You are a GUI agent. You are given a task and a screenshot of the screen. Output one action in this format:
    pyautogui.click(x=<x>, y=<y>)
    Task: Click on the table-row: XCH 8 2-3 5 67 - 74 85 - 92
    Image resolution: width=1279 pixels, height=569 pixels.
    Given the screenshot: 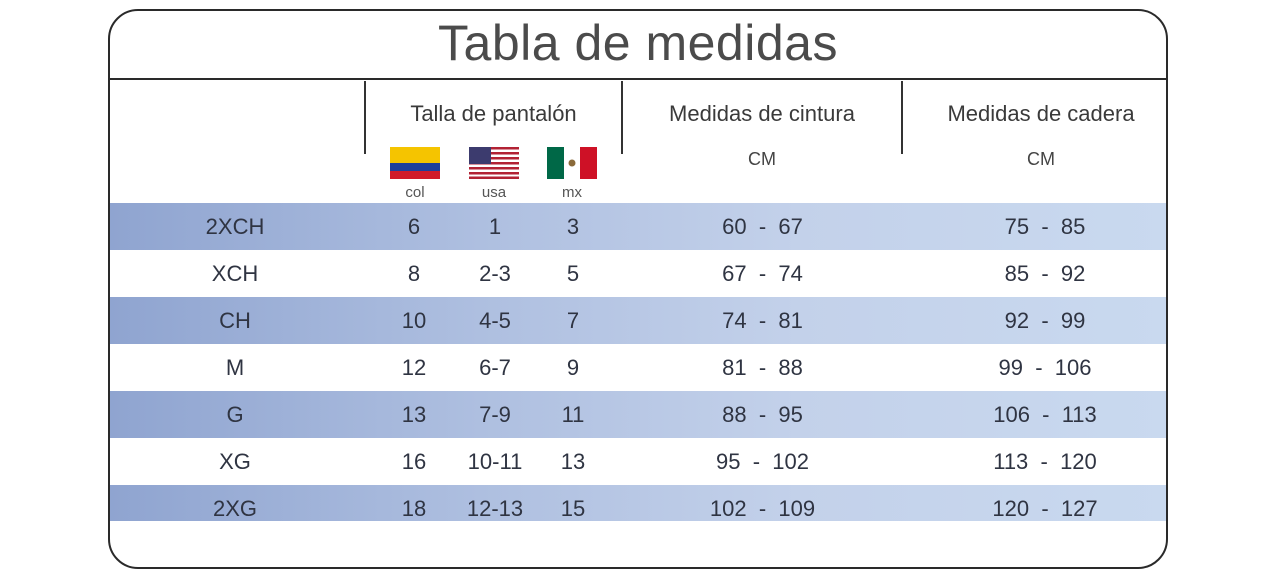 What is the action you would take?
    pyautogui.click(x=638, y=273)
    